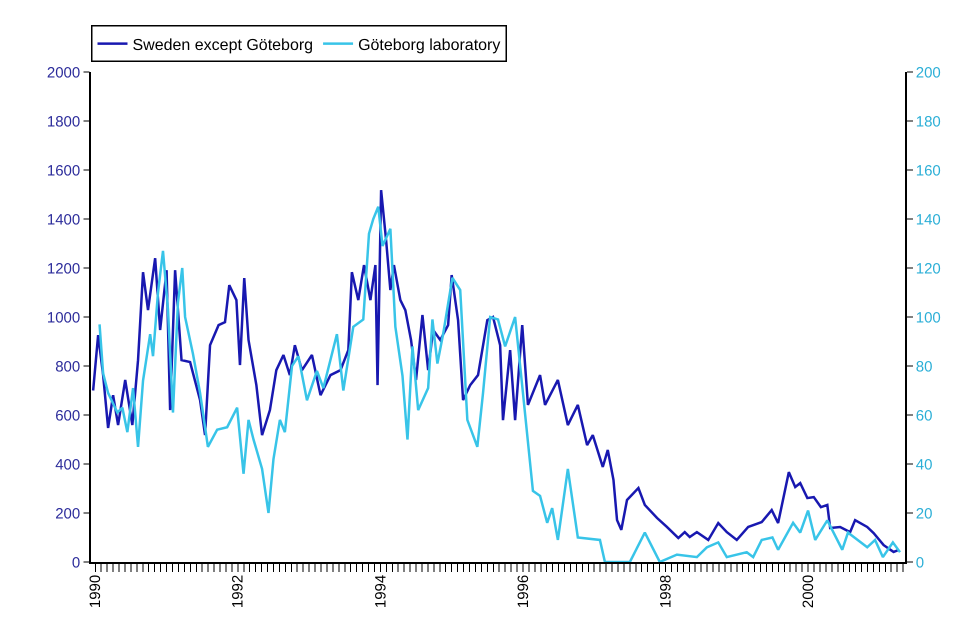 The width and height of the screenshot is (963, 626). What do you see at coordinates (928, 171) in the screenshot?
I see `y2-tick-label: 160` at bounding box center [928, 171].